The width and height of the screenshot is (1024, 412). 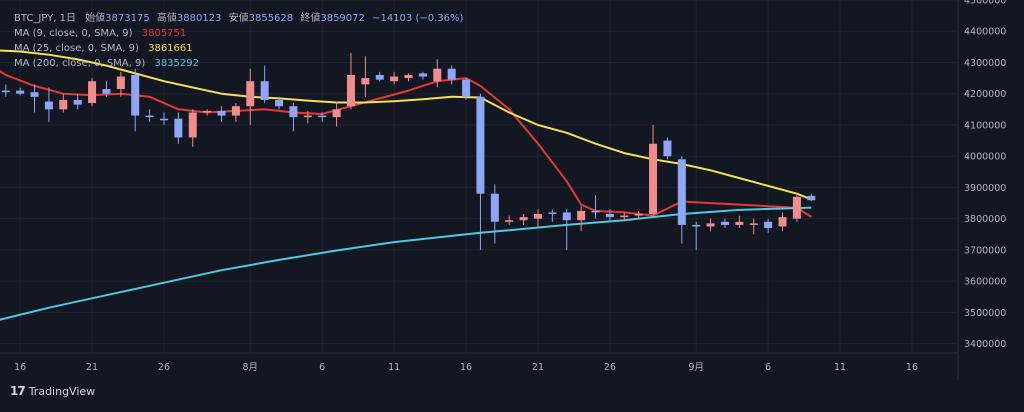 I want to click on time-axis: 16 21 26 8月 6 11 16 21 26 9月 6 11 16, so click(x=466, y=367).